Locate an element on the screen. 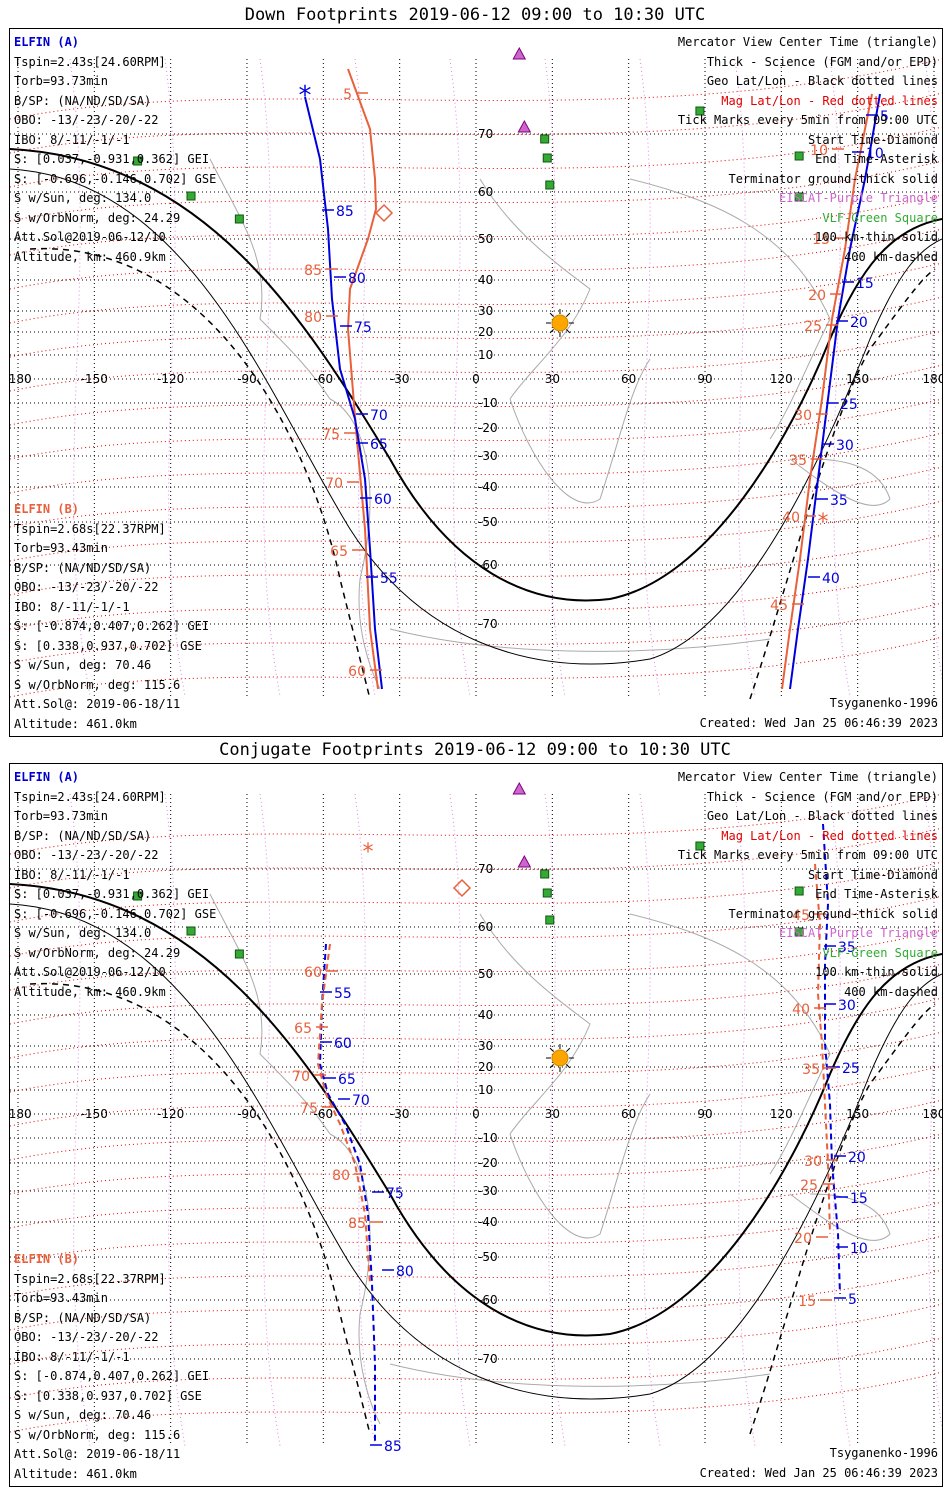 The image size is (950, 1500). elfin-b-tick-label: 15 is located at coordinates (821, 240).